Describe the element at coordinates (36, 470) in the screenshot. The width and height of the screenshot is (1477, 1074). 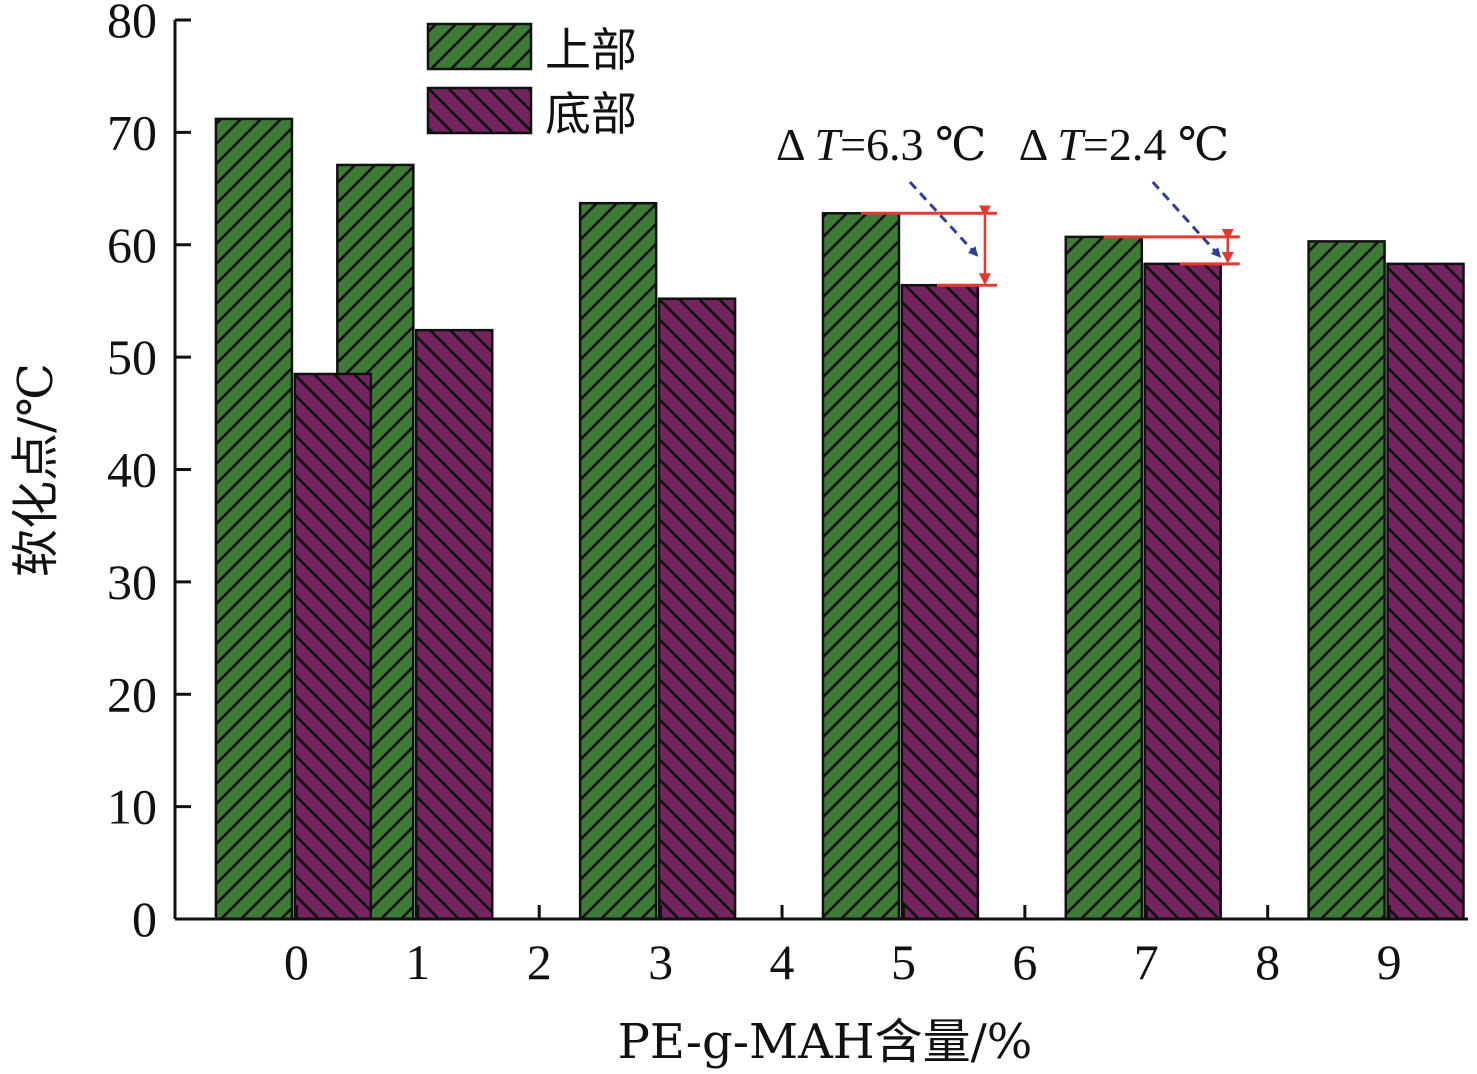
I see `y-axis-title: 软化点/℃` at that location.